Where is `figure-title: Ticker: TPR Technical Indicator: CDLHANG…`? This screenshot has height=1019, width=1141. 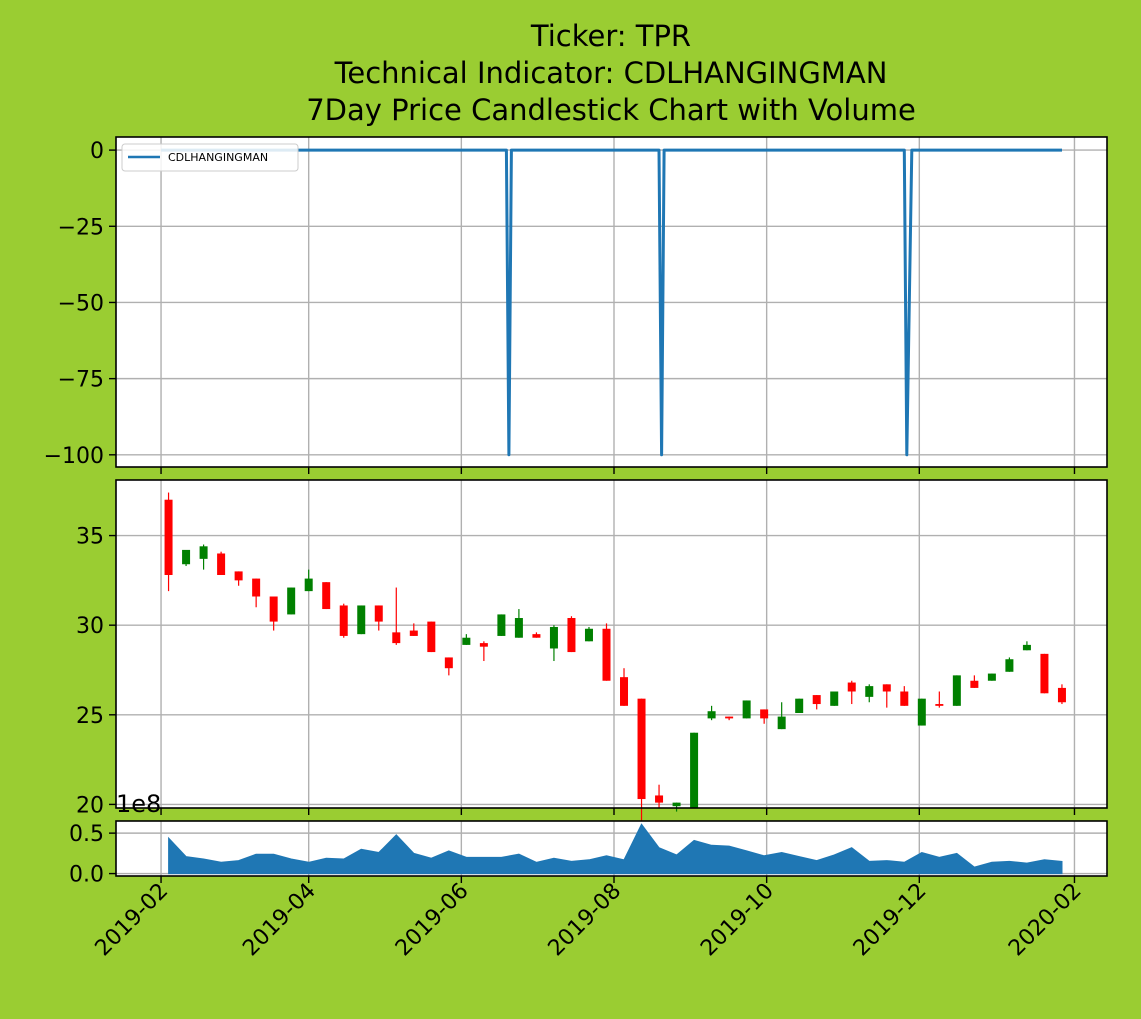
figure-title: Ticker: TPR Technical Indicator: CDLHANG… is located at coordinates (611, 73).